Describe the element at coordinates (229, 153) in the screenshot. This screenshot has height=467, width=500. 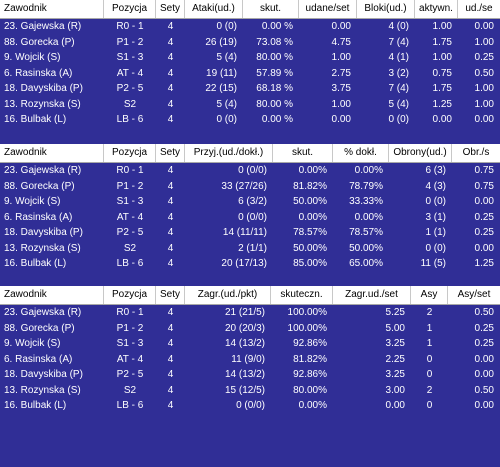
I see `column-header-receptions: Przyj.(ud./dokł.)` at that location.